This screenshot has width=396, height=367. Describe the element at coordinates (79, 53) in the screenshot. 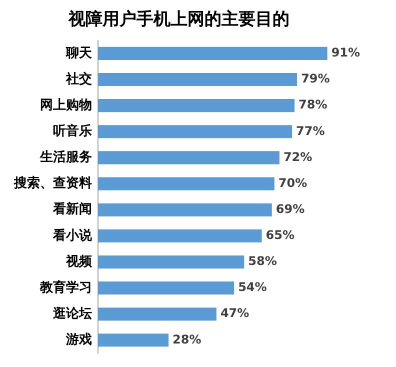

I see `y-tick-label: 聊天` at that location.